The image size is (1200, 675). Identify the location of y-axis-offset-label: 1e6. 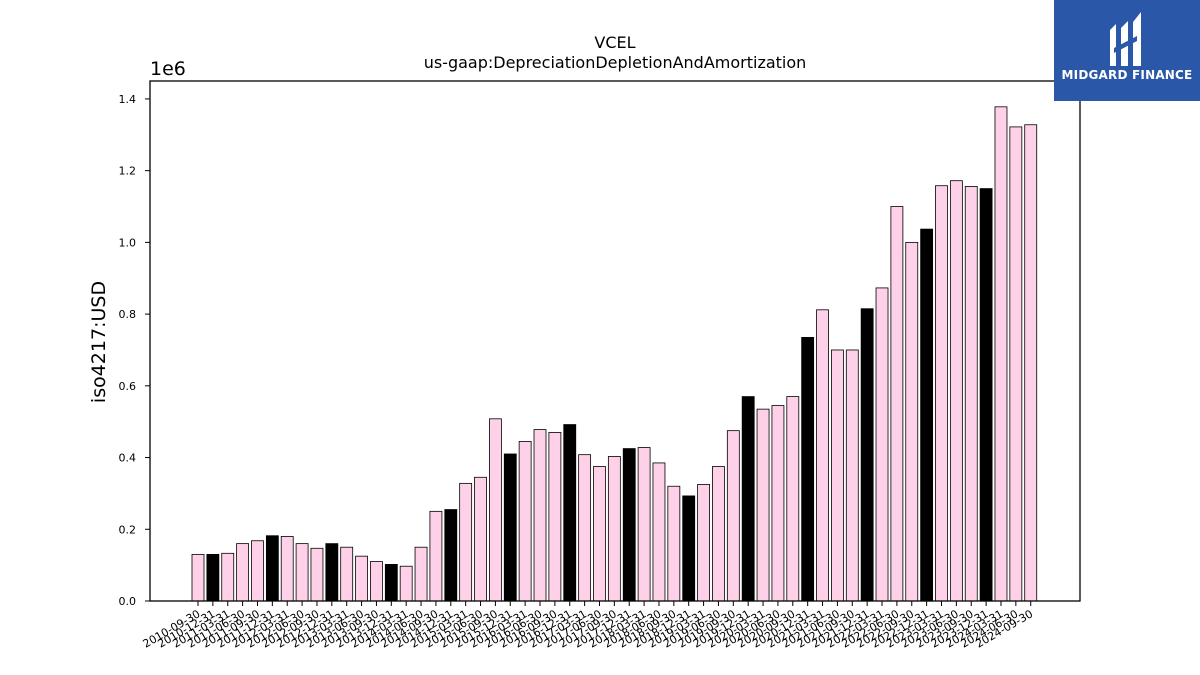
(168, 69).